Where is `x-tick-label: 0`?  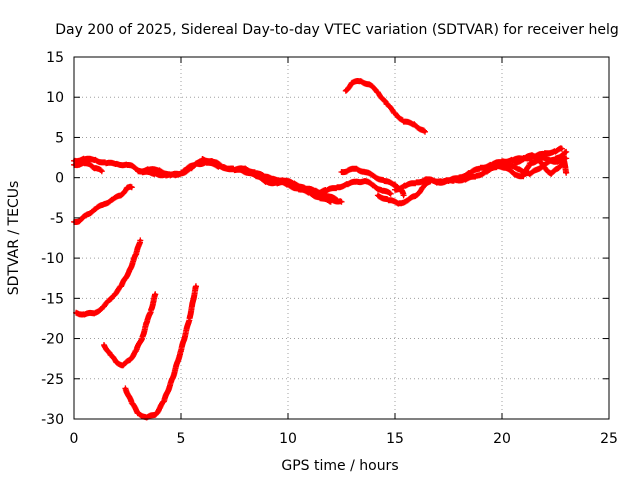 x-tick-label: 0 is located at coordinates (74, 439).